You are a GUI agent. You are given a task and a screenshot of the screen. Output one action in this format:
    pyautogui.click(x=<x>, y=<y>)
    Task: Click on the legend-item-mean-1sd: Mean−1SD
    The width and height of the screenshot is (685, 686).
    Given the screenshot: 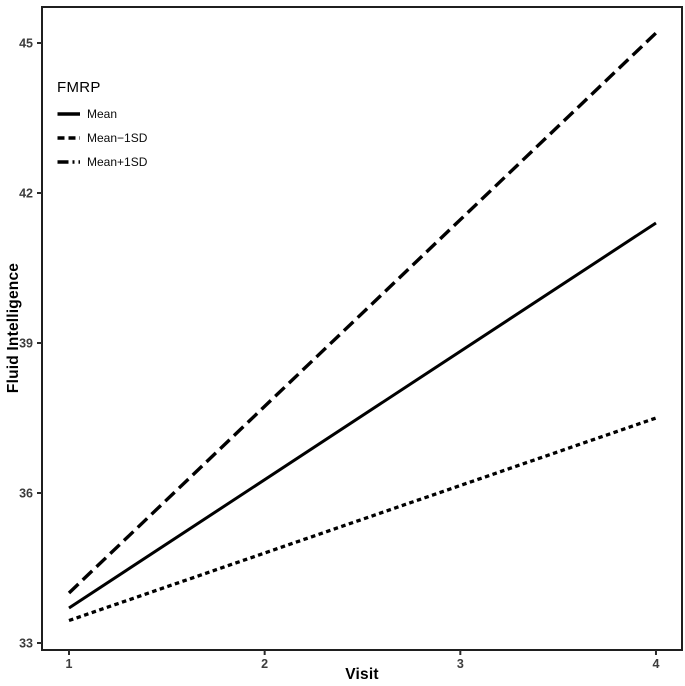 What is the action you would take?
    pyautogui.click(x=102, y=138)
    